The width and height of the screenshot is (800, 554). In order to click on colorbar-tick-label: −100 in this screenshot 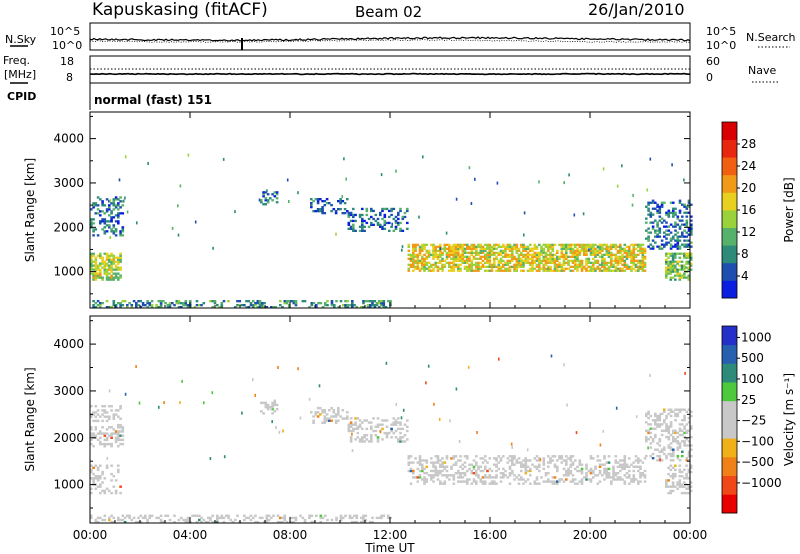, I will do `click(757, 441)`.